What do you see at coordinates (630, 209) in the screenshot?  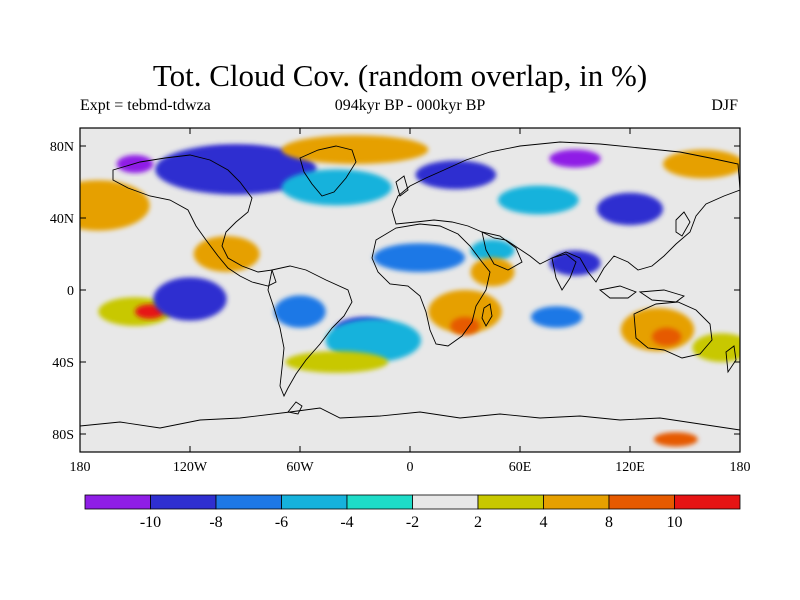 I see `anomaly-east-asia-blue` at bounding box center [630, 209].